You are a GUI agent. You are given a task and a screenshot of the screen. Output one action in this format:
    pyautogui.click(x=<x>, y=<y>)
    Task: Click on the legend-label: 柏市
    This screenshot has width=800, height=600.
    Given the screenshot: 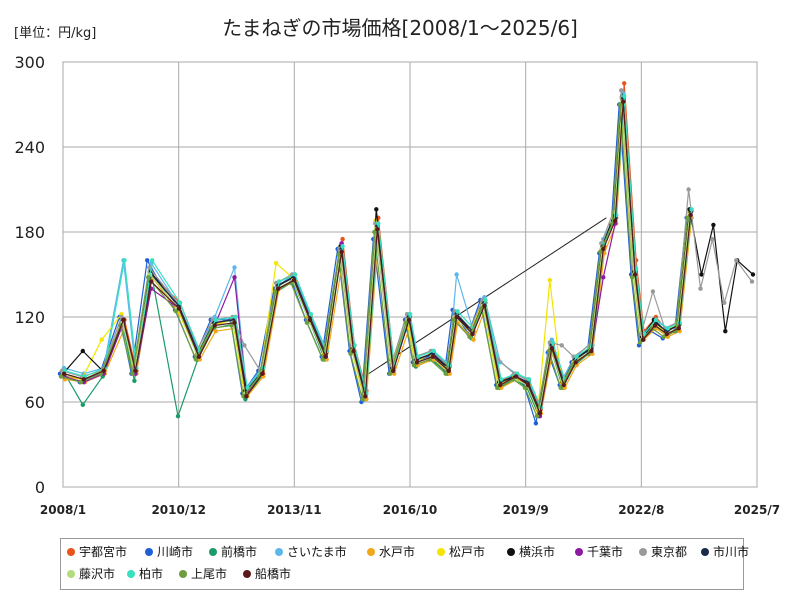 What is the action you would take?
    pyautogui.click(x=151, y=574)
    